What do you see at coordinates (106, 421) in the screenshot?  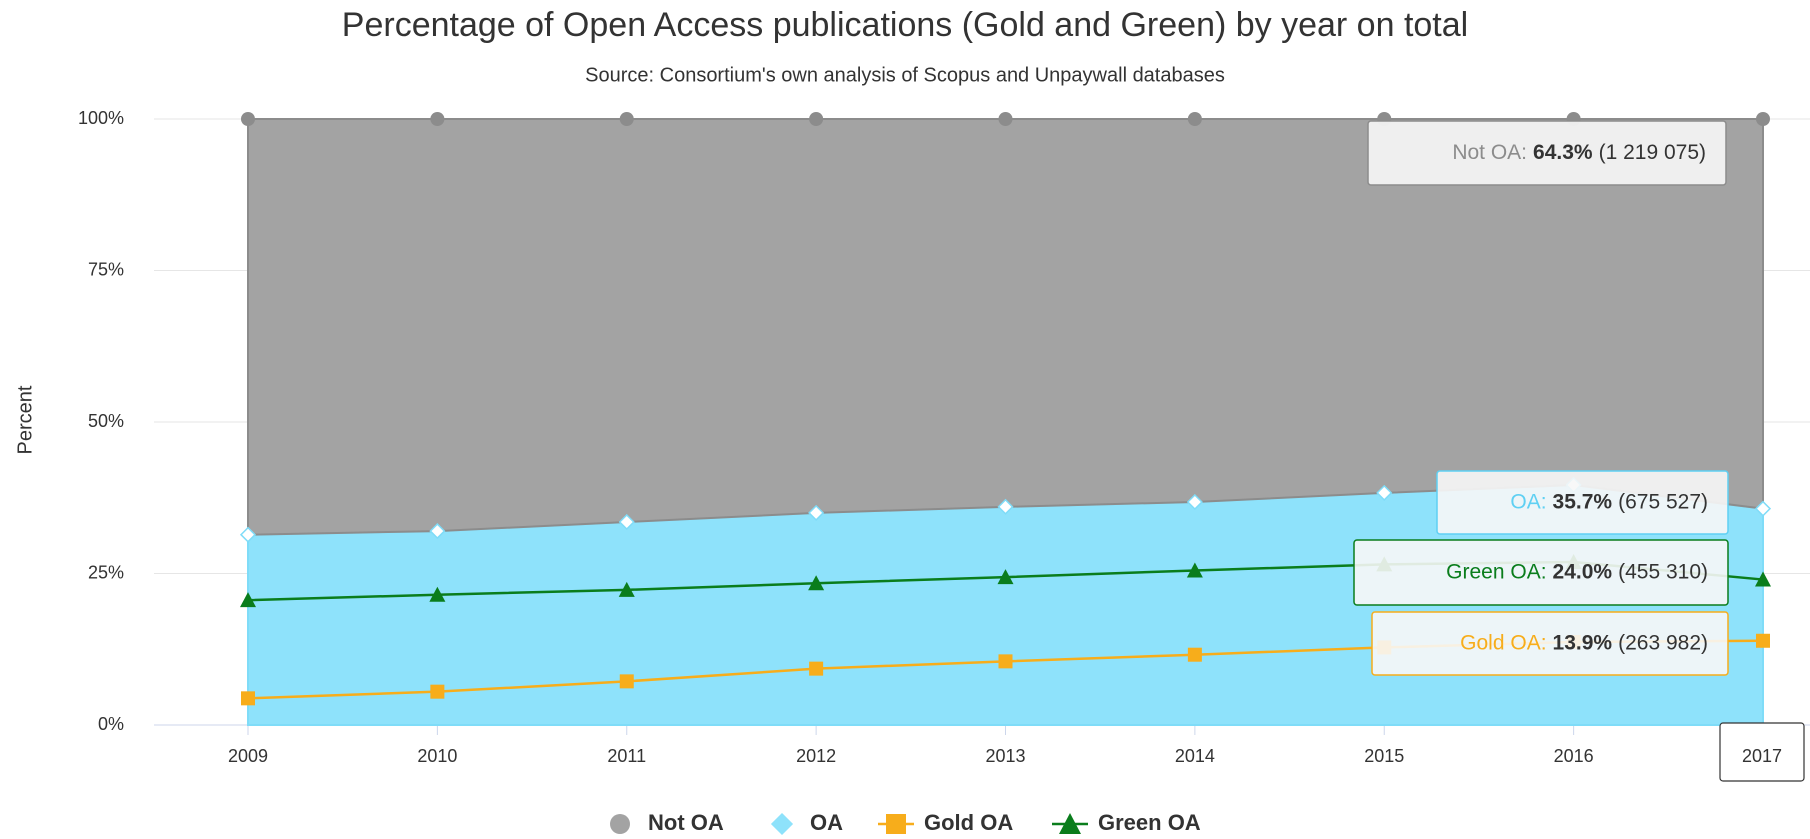 I see `y-tick-label: 50%` at bounding box center [106, 421].